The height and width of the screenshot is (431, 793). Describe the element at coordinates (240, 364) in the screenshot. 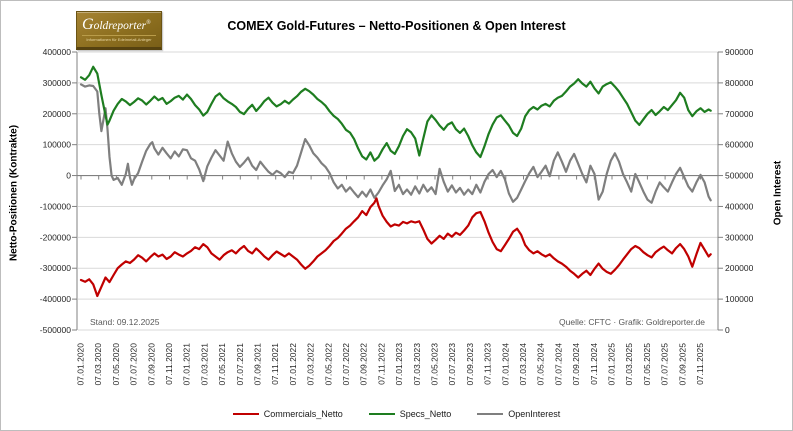

I see `x-axis-tick-label: 07.07.2021` at that location.